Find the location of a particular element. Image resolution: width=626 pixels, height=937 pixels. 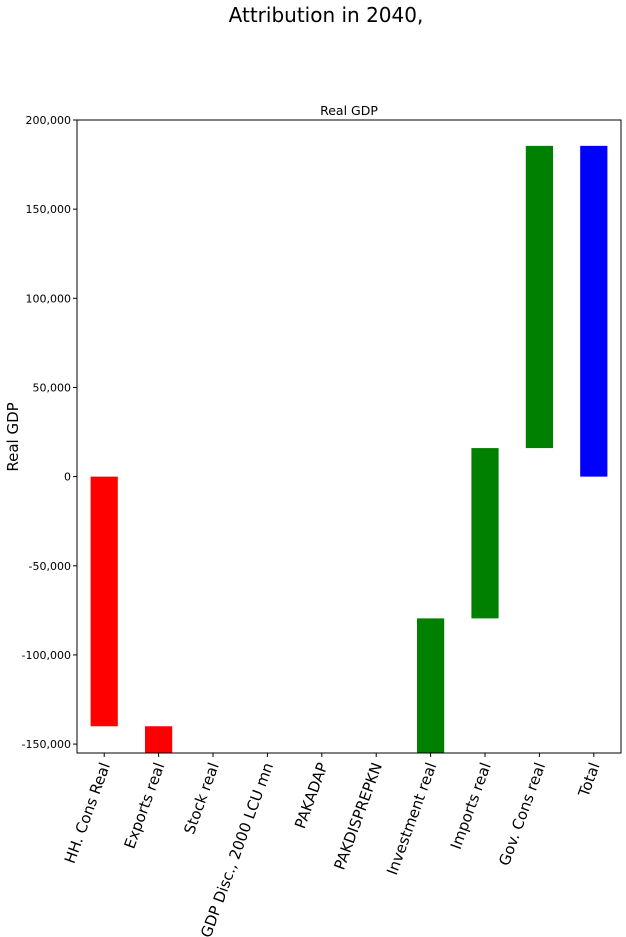

y-tick-label: 50,000 is located at coordinates (52, 387).